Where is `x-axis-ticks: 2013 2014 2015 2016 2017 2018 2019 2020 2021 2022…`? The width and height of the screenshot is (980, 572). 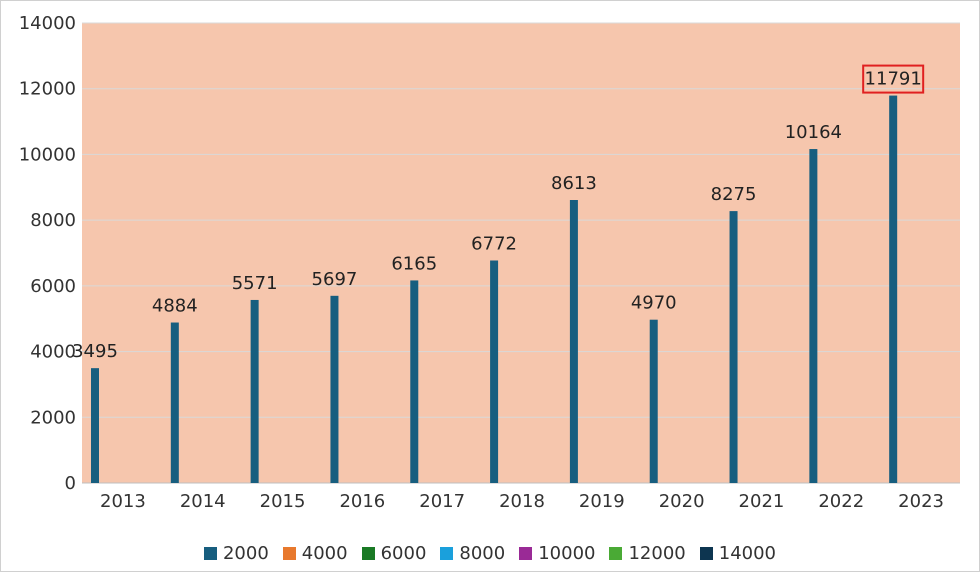
x-axis-ticks: 2013 2014 2015 2016 2017 2018 2019 2020 2021 2022… is located at coordinates (522, 501).